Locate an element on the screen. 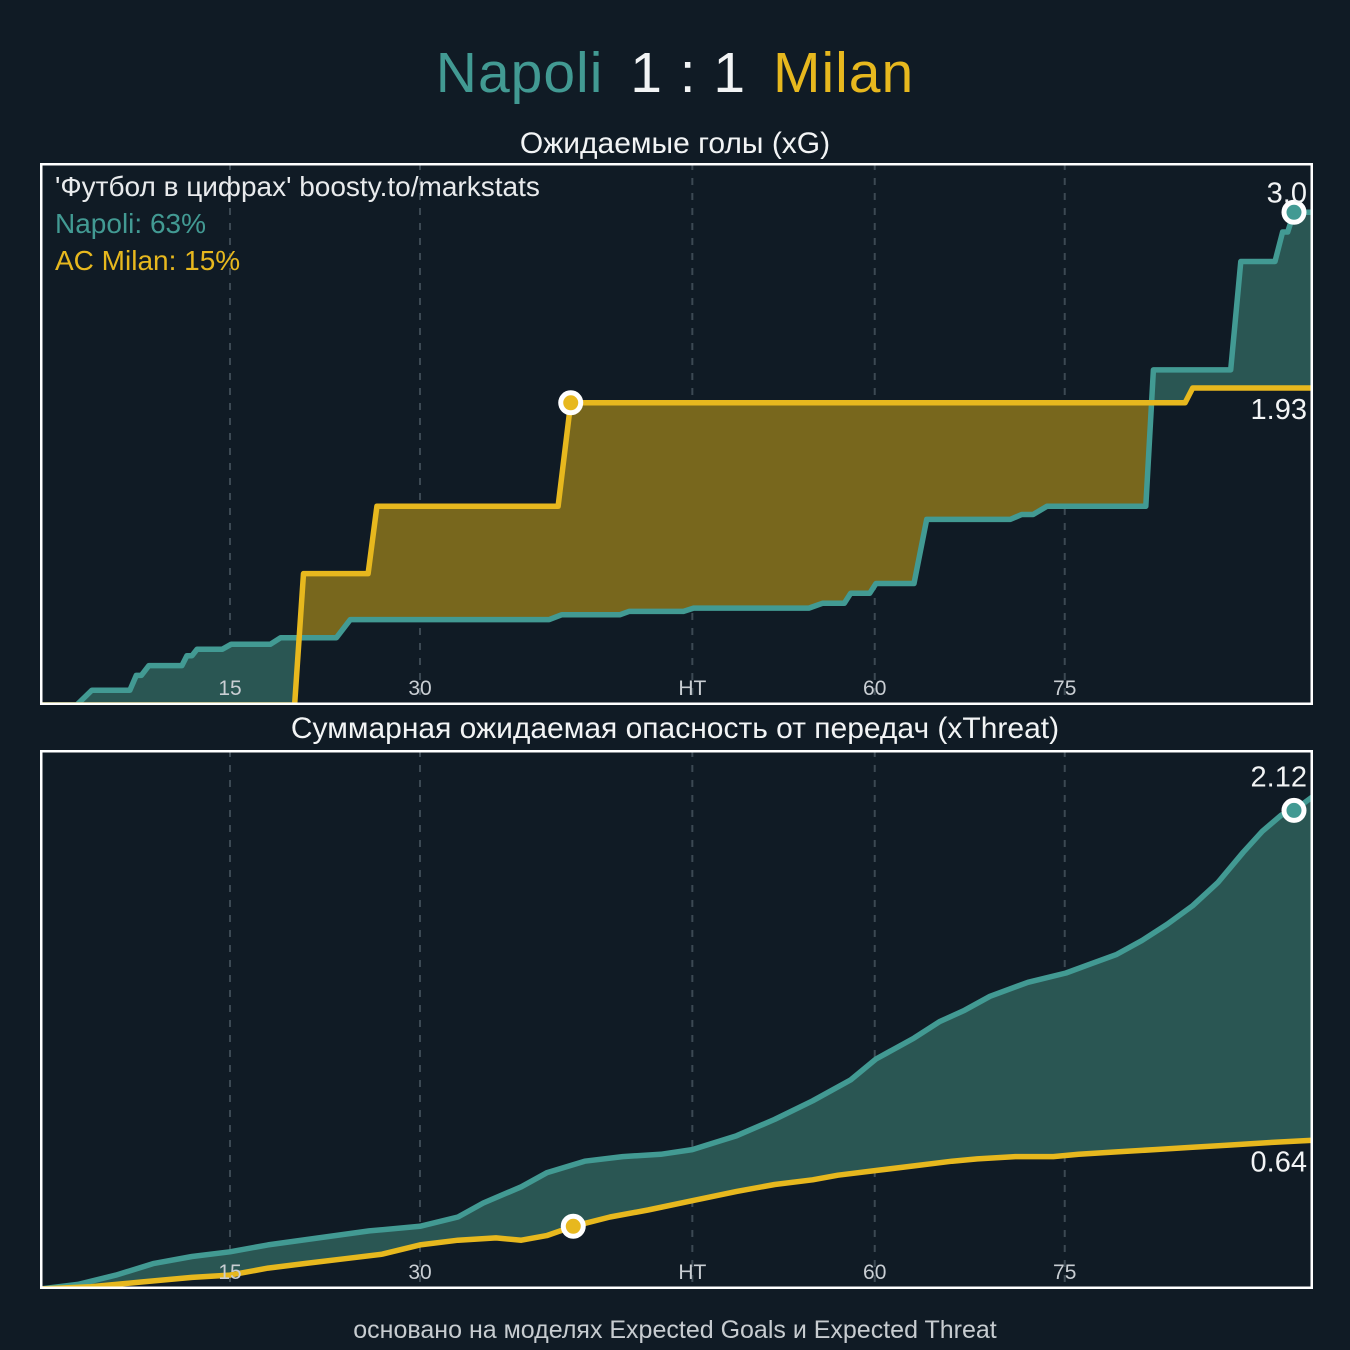 This screenshot has height=1350, width=1350. xg-chart-title: Ожидаемые голы (xG) is located at coordinates (675, 143).